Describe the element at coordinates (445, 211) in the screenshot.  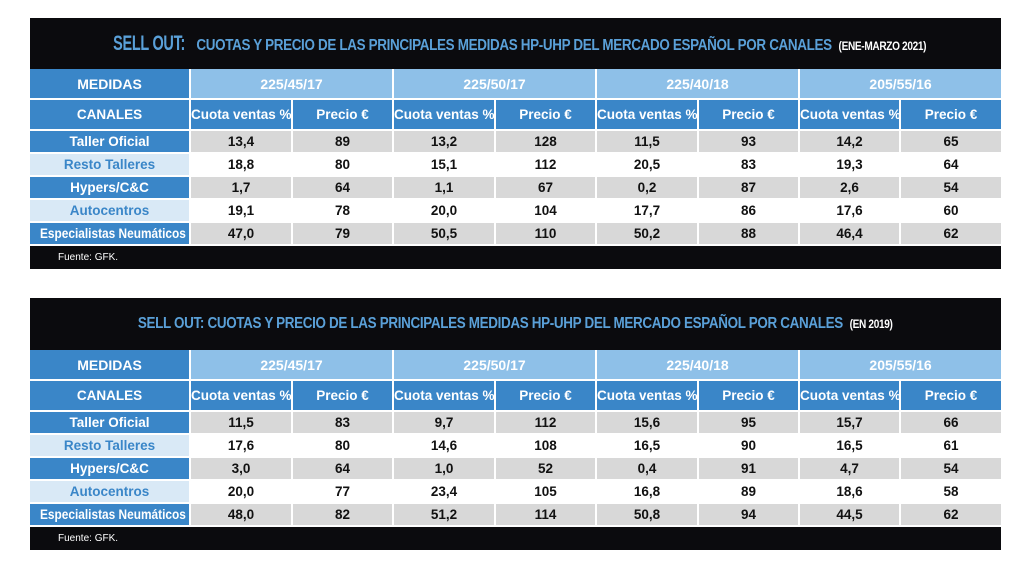
I see `cell: 20,0` at that location.